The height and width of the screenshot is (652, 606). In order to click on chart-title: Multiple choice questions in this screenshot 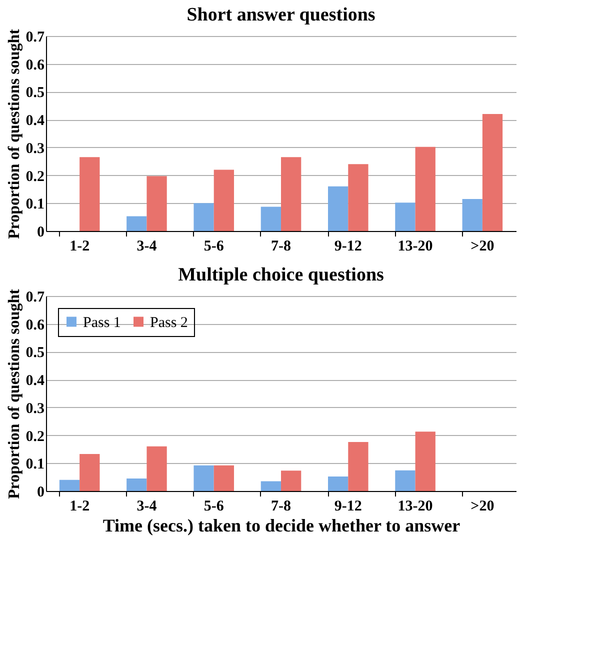, I will do `click(281, 275)`.